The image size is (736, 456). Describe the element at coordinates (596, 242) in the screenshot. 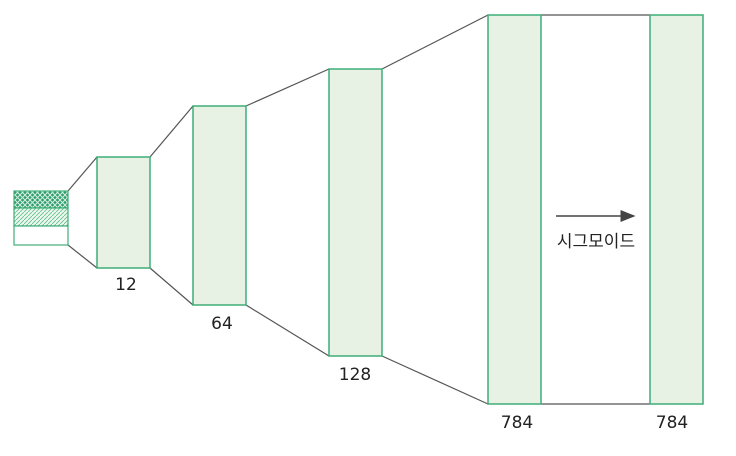

I see `activation-label: 시그모이드` at that location.